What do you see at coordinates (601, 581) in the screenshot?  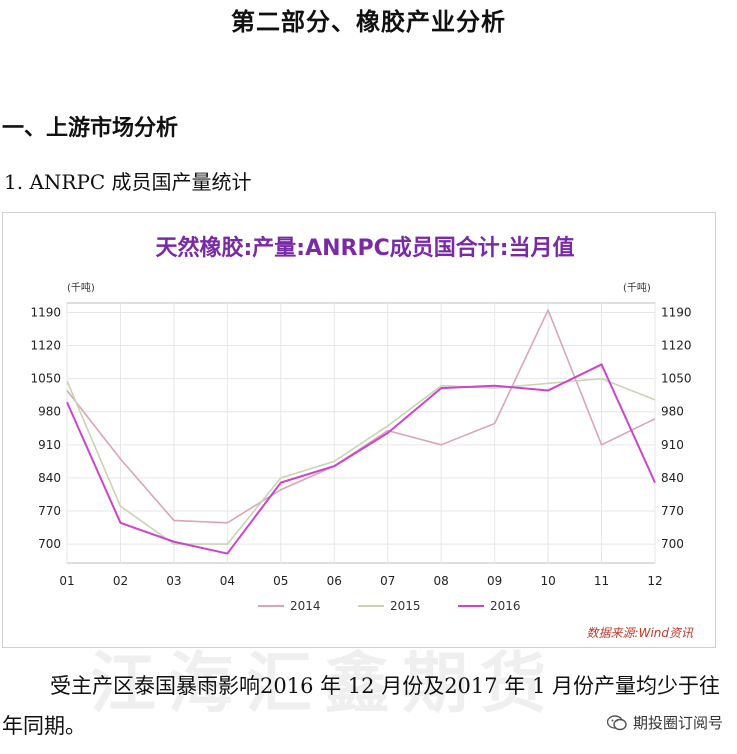 I see `x-tick-label: 11` at bounding box center [601, 581].